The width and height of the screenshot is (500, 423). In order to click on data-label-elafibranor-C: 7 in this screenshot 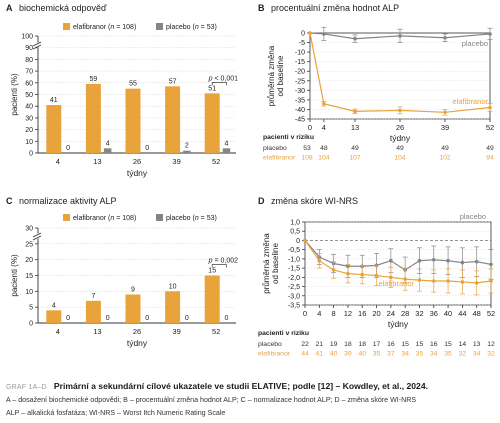, I will do `click(93, 296)`.